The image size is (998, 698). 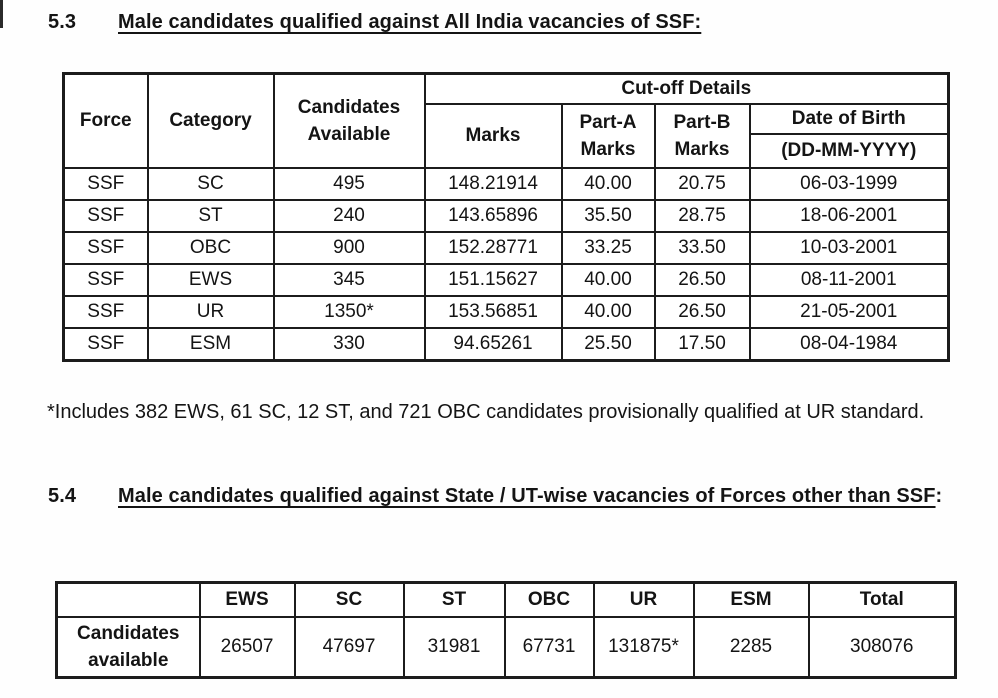 I want to click on table-header-row: (DD-MM-YYYY), so click(x=507, y=151).